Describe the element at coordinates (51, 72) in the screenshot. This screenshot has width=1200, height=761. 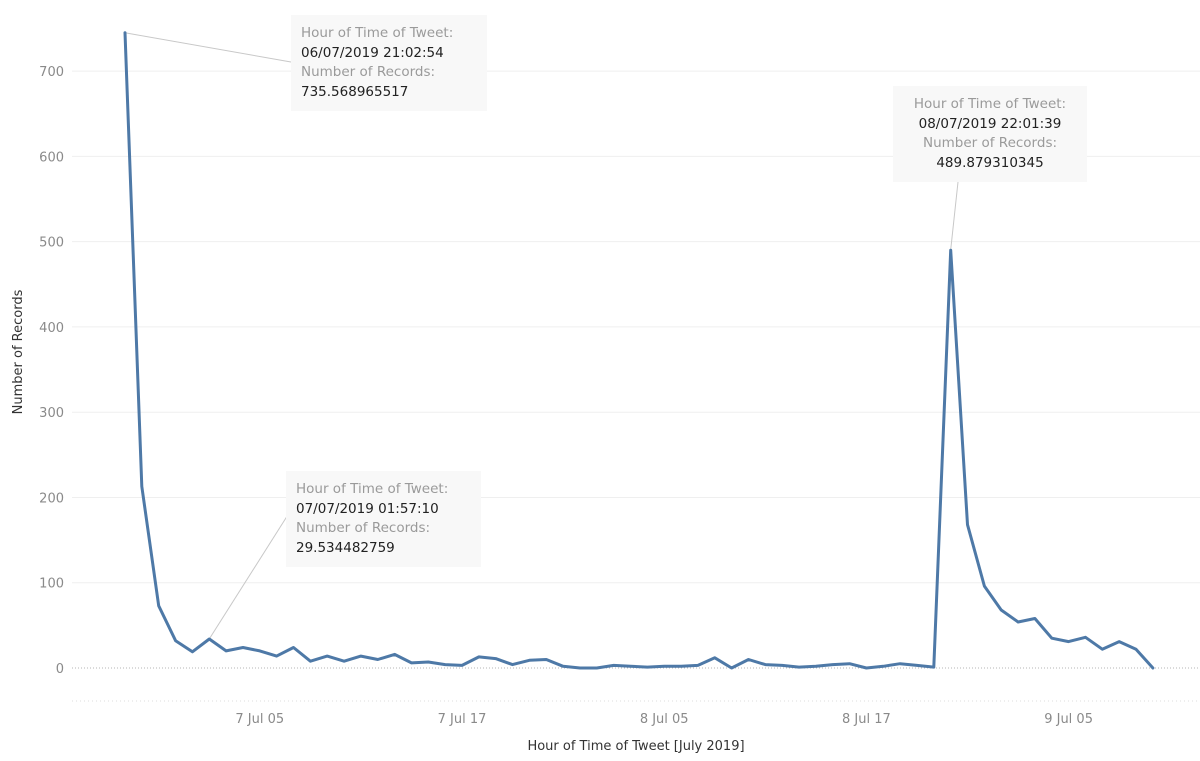
I see `y-tick-label: 700` at that location.